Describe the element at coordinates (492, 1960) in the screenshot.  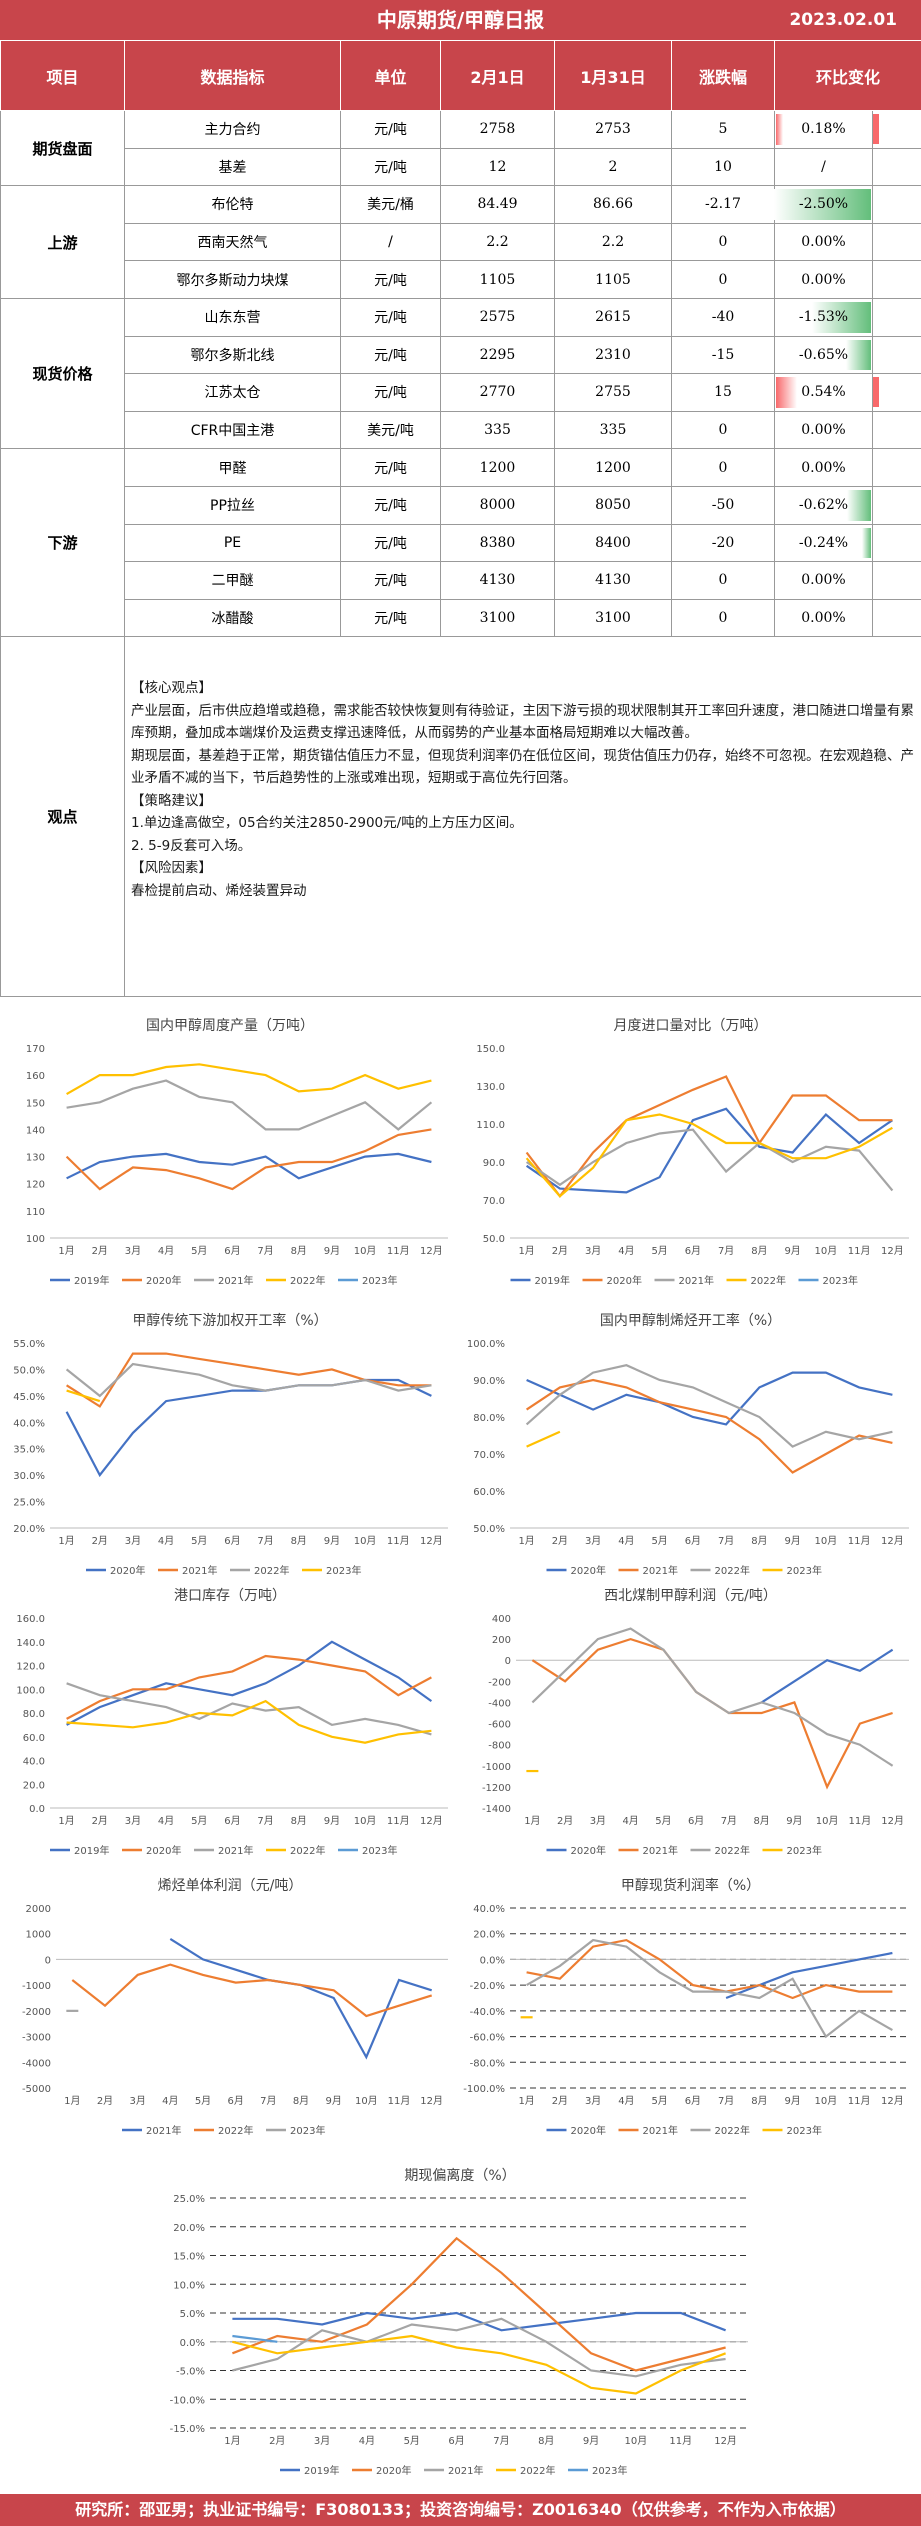
I see `y-tick-label: 0.0%` at that location.